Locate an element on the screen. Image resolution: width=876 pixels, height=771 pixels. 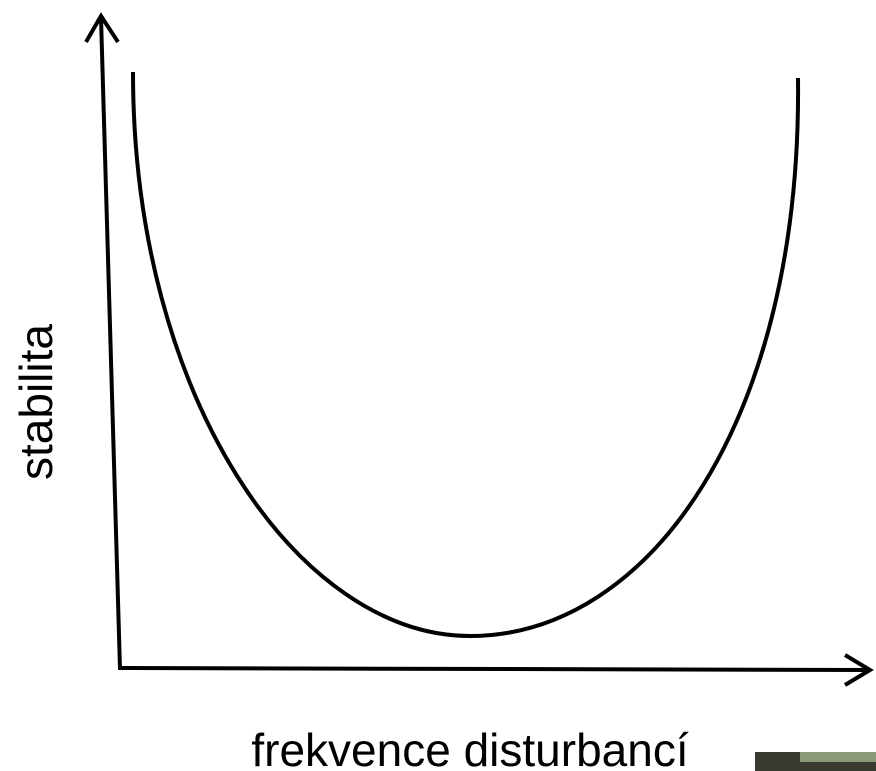
x-axis-arrow is located at coordinates (858, 670).